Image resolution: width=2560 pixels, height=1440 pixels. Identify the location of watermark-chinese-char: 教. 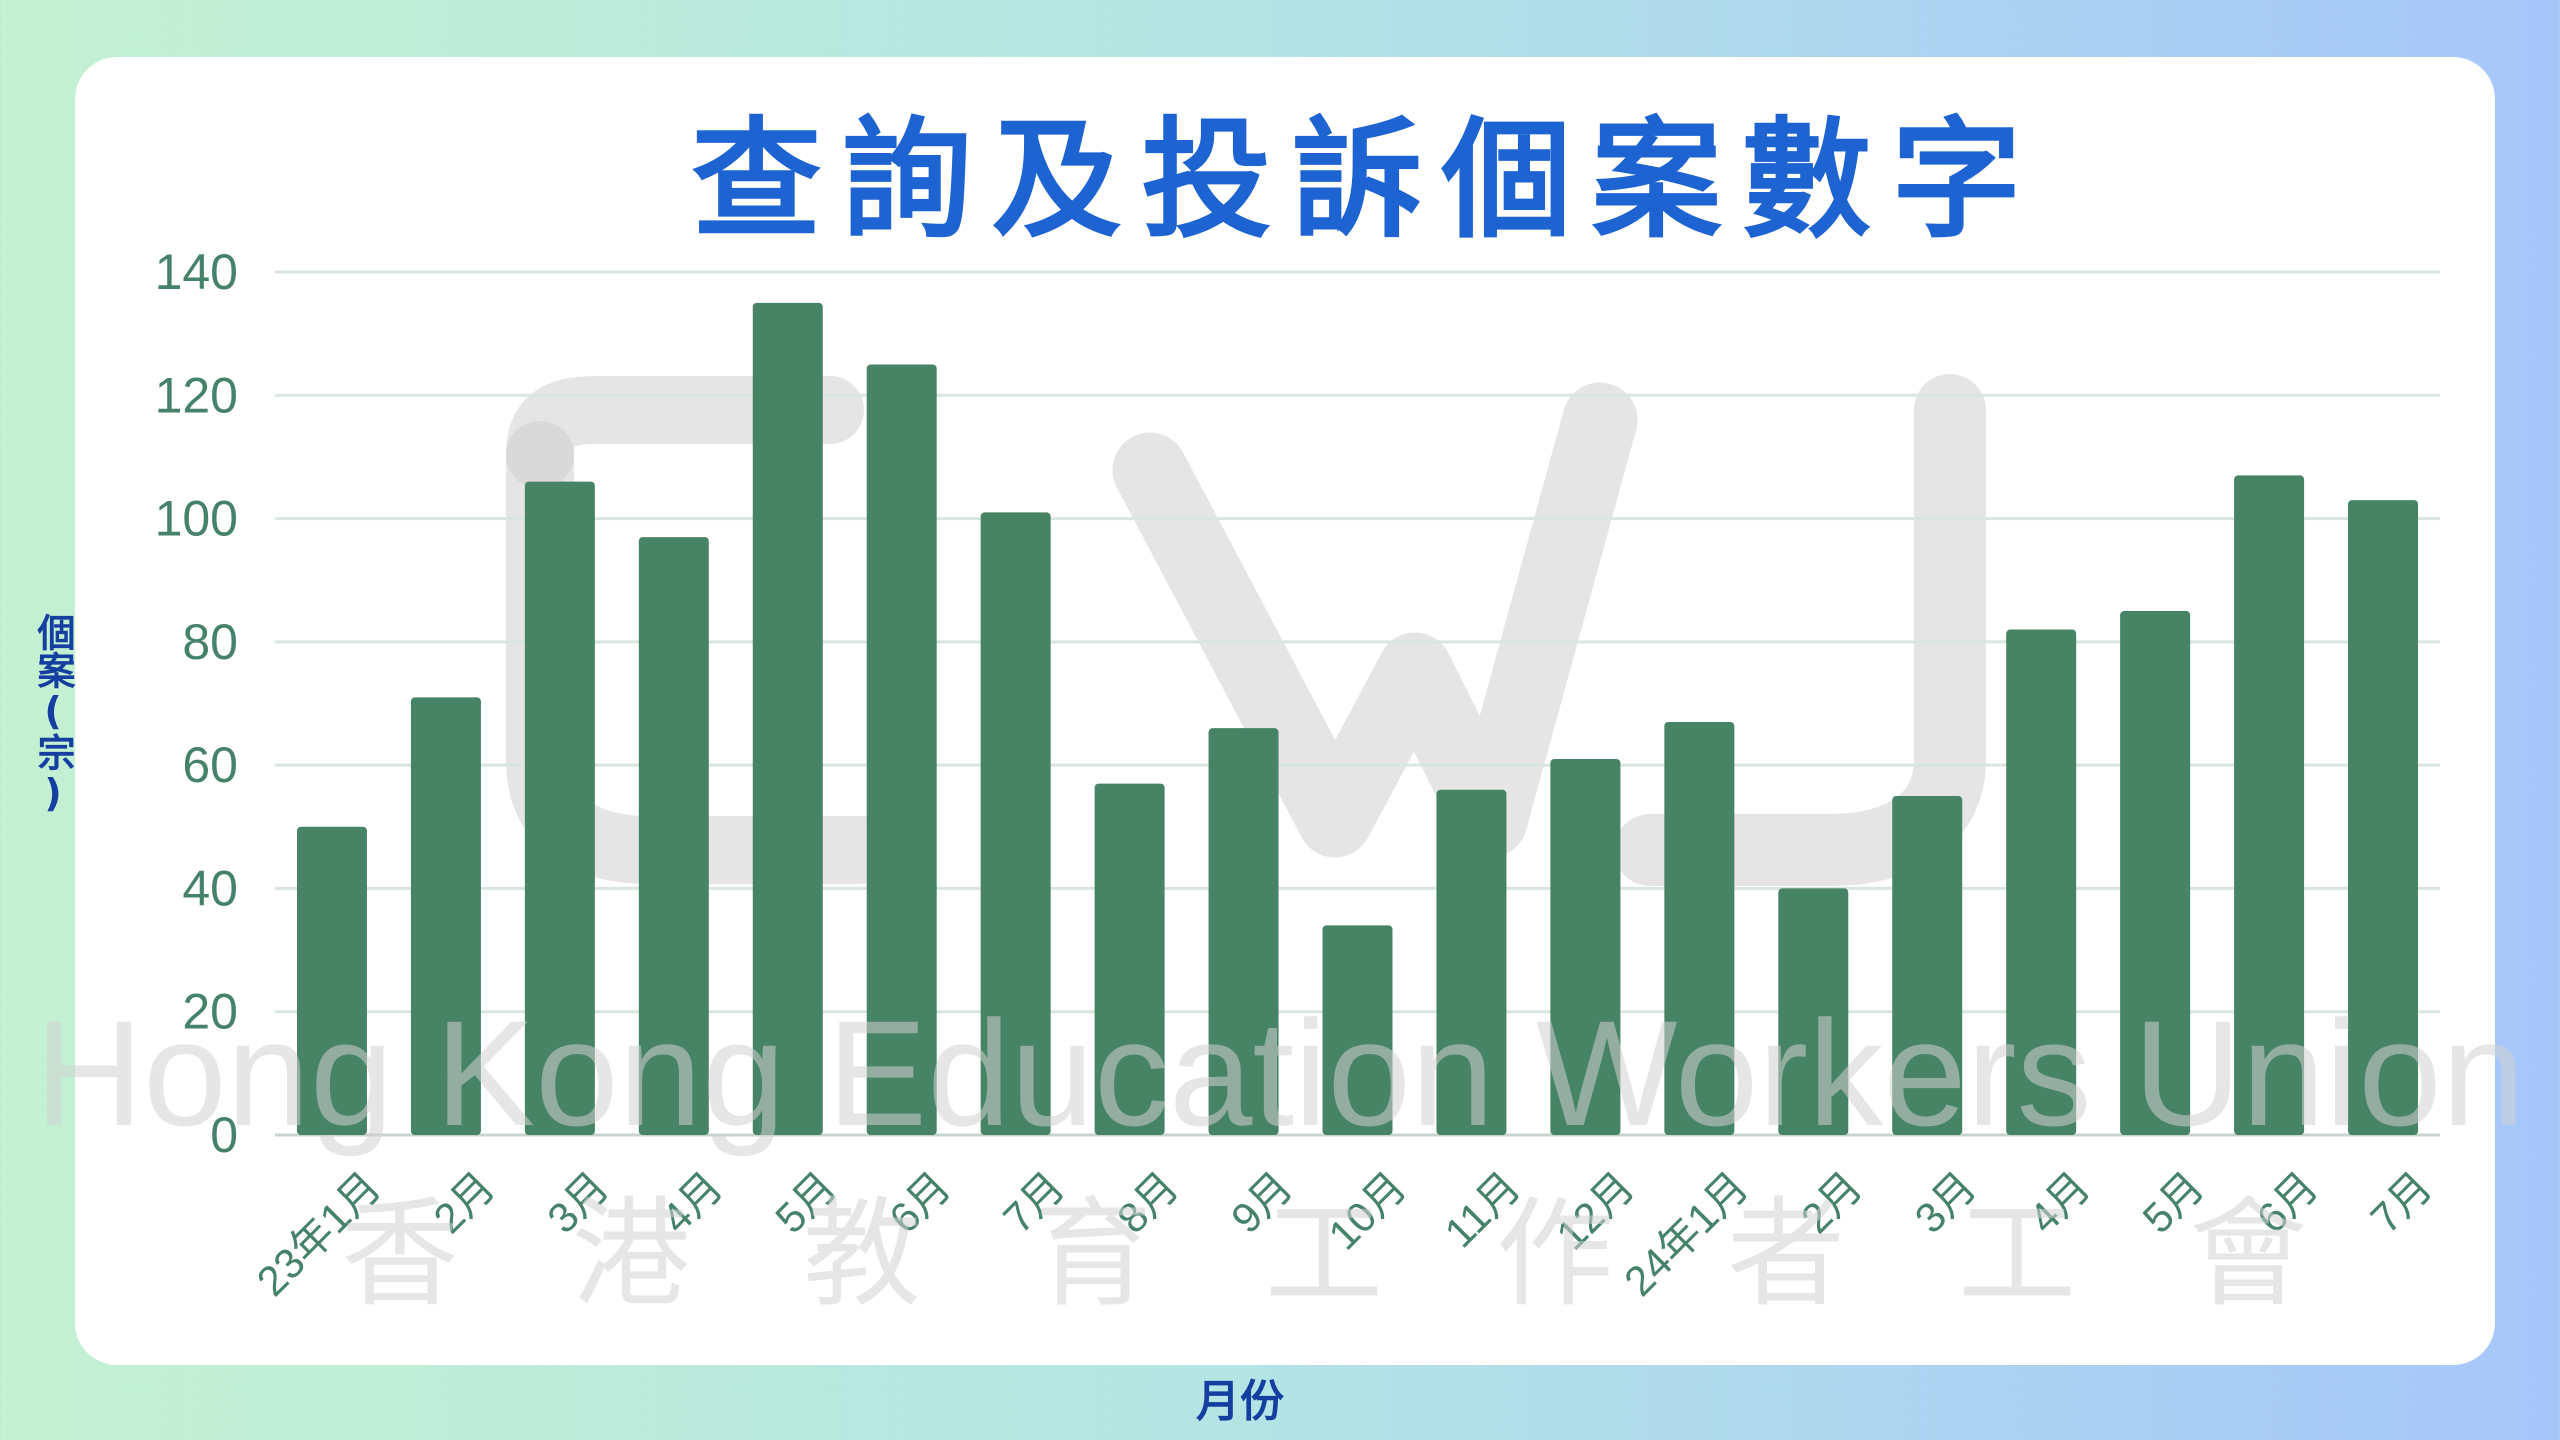
(862, 1254).